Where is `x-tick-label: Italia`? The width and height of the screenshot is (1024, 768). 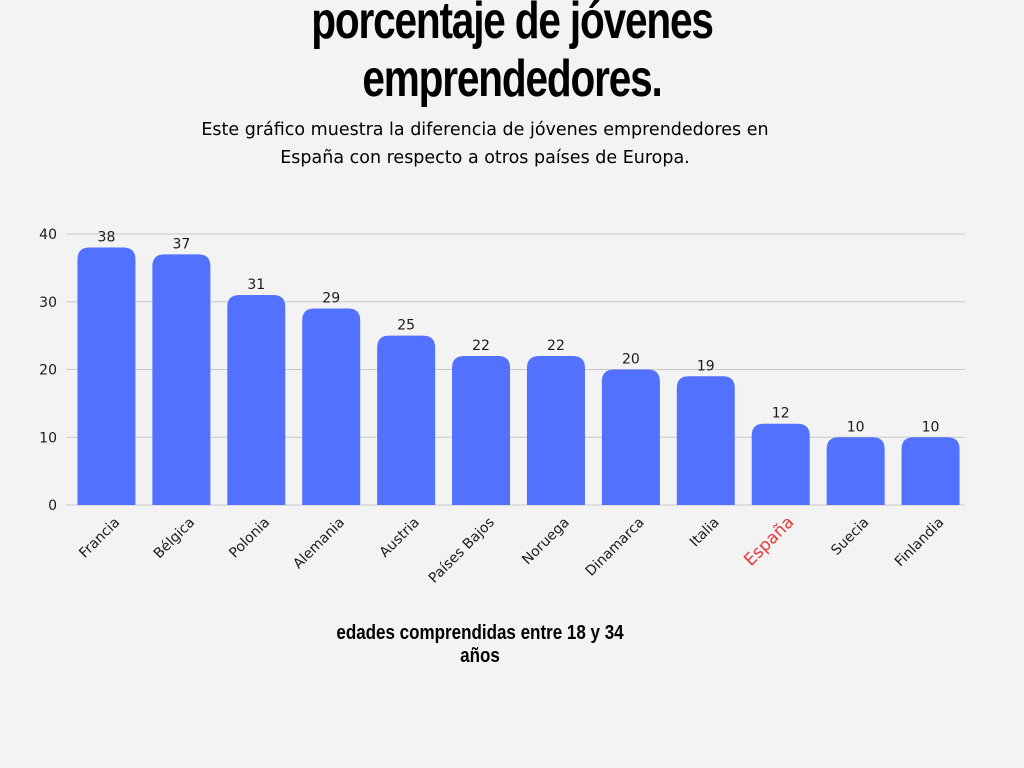 x-tick-label: Italia is located at coordinates (705, 533).